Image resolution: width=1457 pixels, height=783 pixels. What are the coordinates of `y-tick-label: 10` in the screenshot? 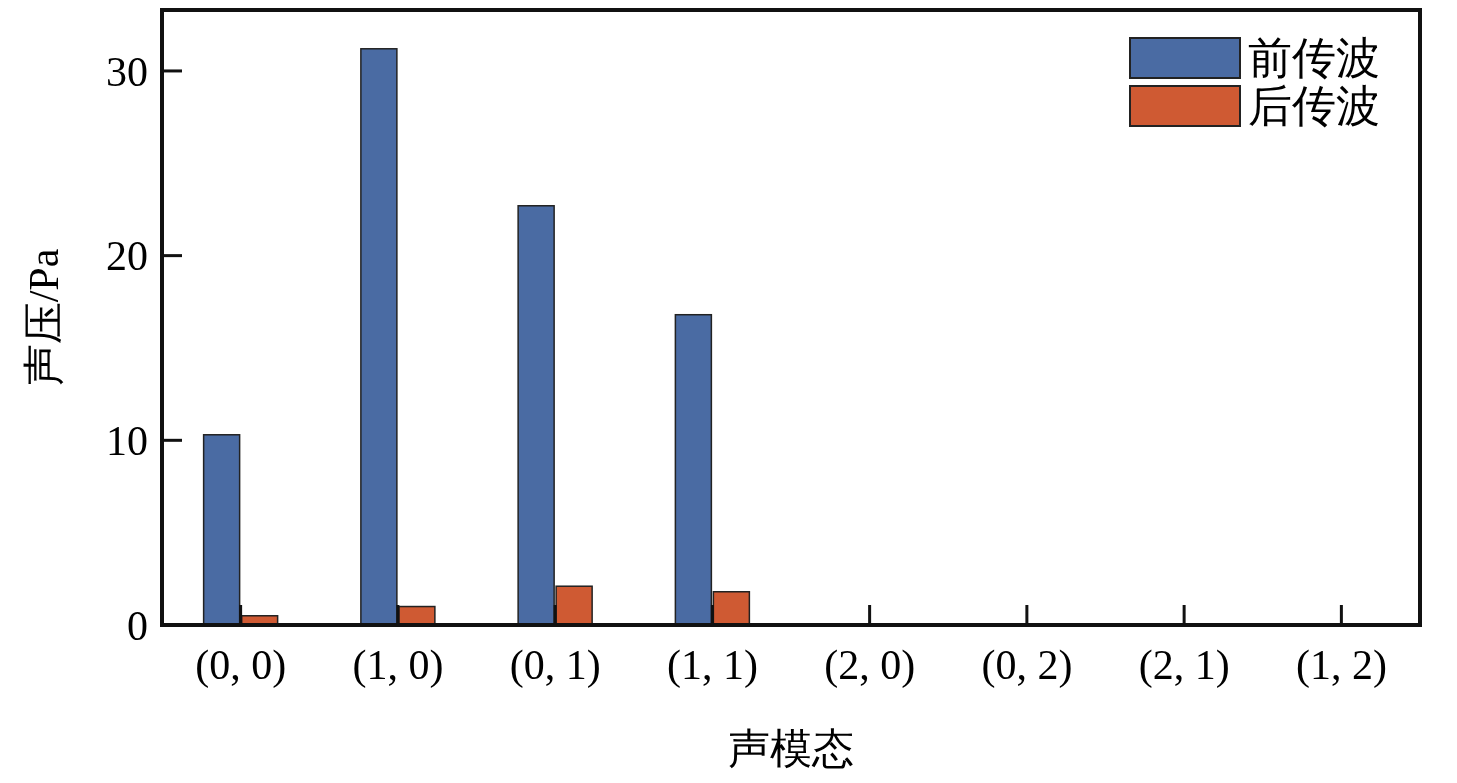 It's located at (127, 441).